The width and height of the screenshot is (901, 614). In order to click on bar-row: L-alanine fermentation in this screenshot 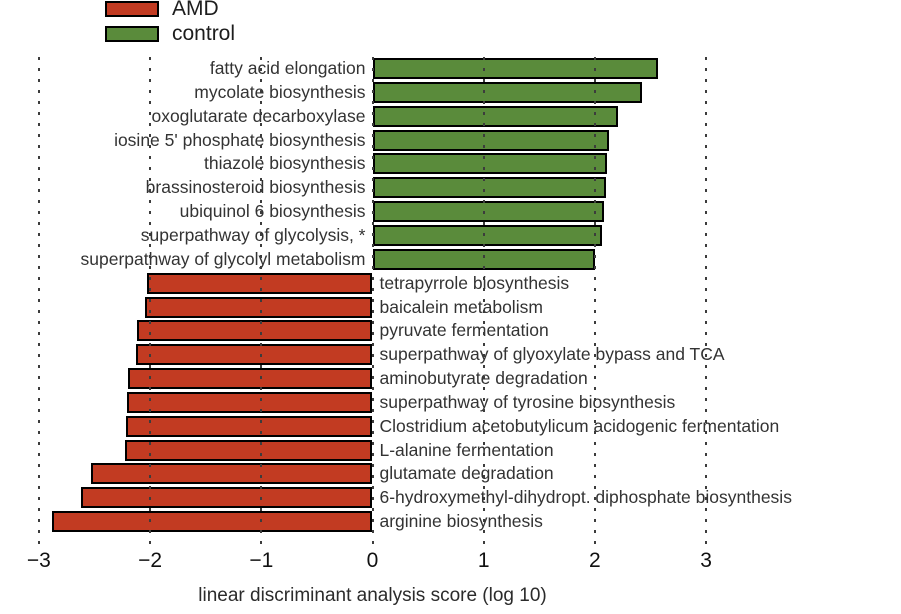, I will do `click(450, 451)`.